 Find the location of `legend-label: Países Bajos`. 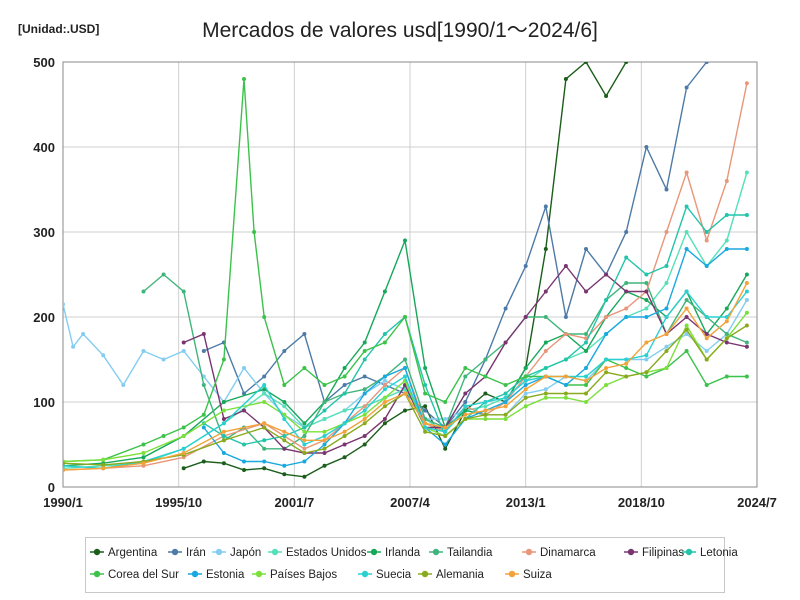

legend-label: Países Bajos is located at coordinates (303, 575).